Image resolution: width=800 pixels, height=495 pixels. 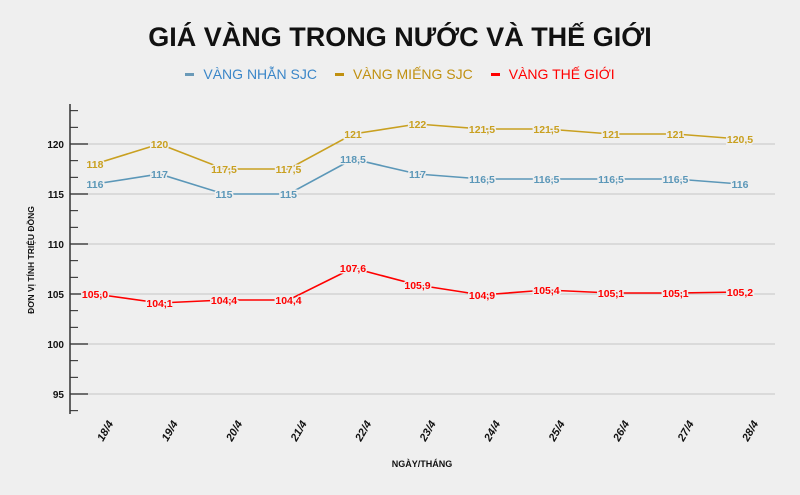 I want to click on data-label: 105,9, so click(x=417, y=286).